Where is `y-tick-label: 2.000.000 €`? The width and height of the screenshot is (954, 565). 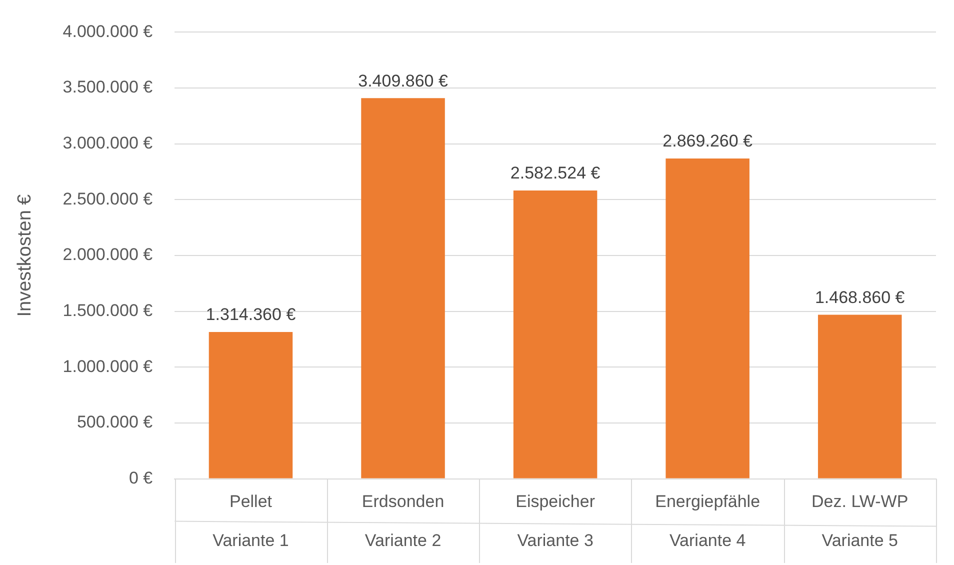 y-tick-label: 2.000.000 € is located at coordinates (108, 254).